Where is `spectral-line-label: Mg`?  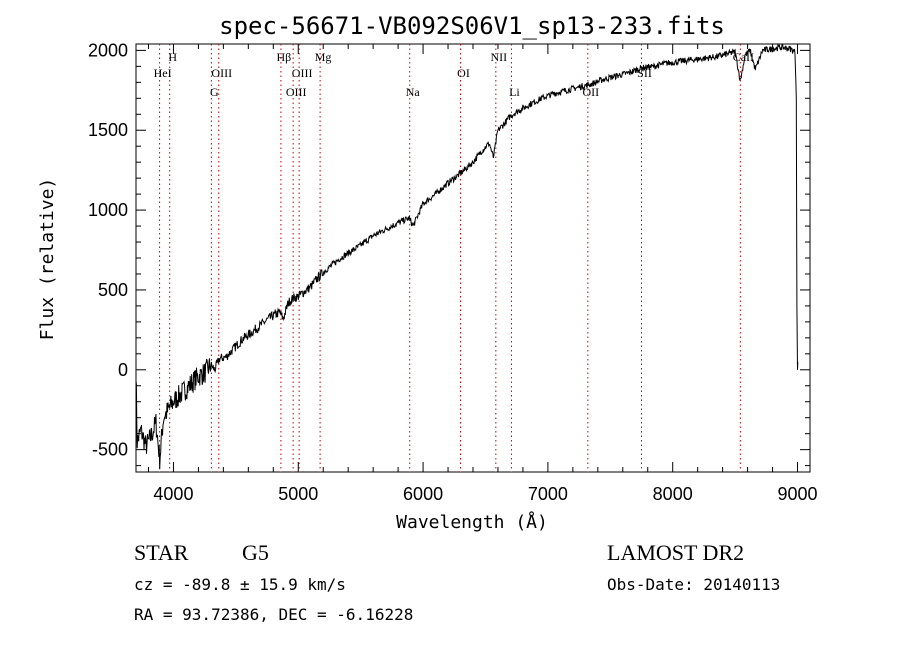 spectral-line-label: Mg is located at coordinates (323, 57).